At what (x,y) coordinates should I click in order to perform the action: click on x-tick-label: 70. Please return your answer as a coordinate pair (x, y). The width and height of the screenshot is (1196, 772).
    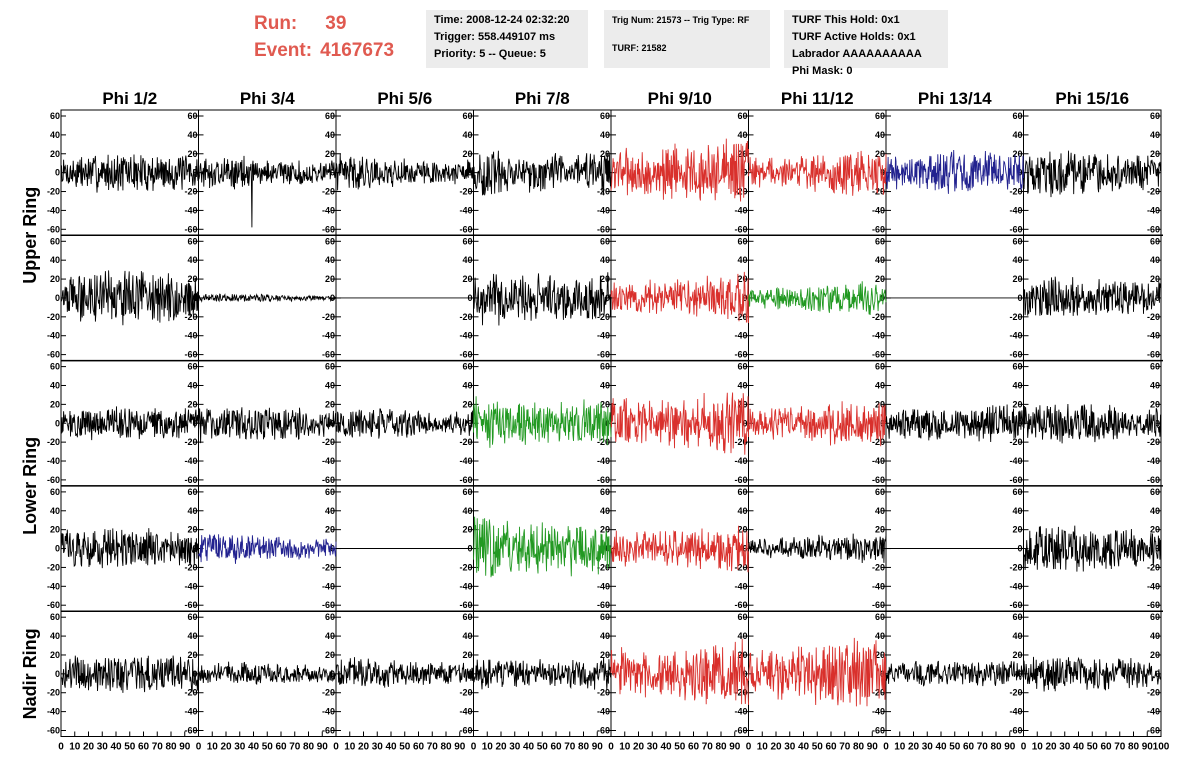
    Looking at the image, I should click on (983, 747).